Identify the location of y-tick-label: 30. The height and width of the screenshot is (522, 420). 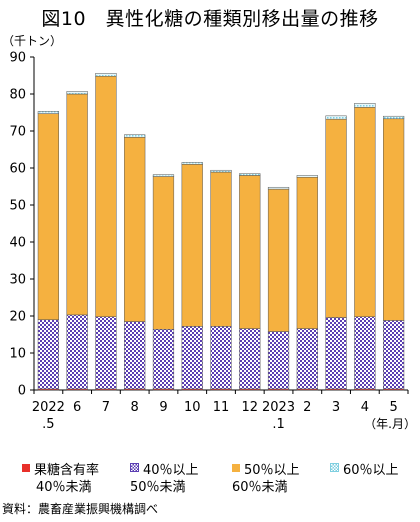
(17, 280).